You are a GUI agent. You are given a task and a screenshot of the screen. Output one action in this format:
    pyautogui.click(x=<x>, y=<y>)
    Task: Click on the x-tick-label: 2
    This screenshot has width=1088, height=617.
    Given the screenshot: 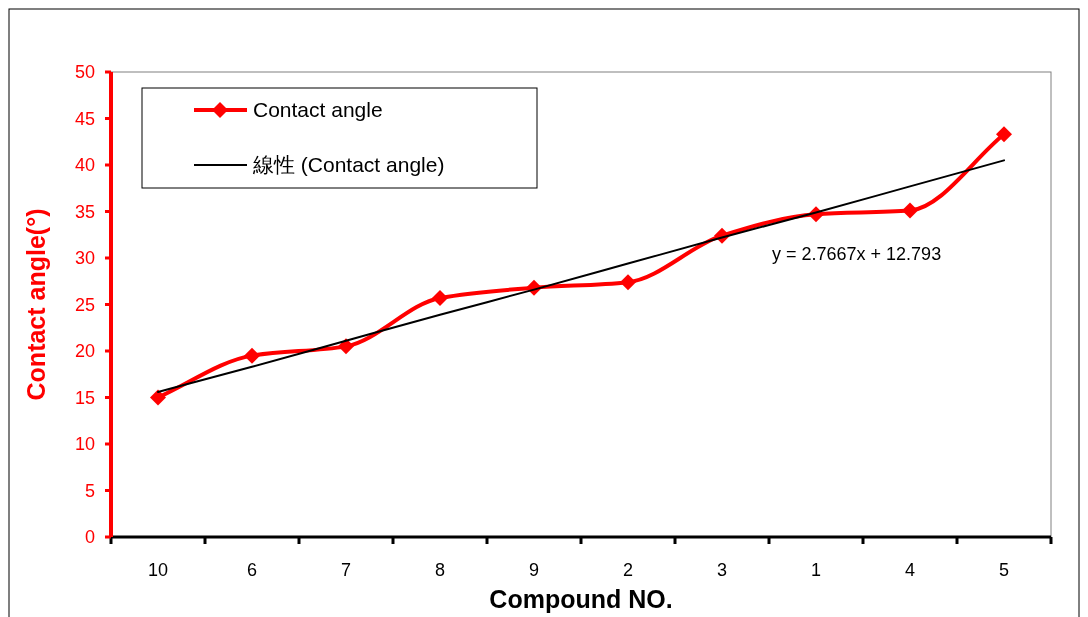 What is the action you would take?
    pyautogui.click(x=628, y=570)
    